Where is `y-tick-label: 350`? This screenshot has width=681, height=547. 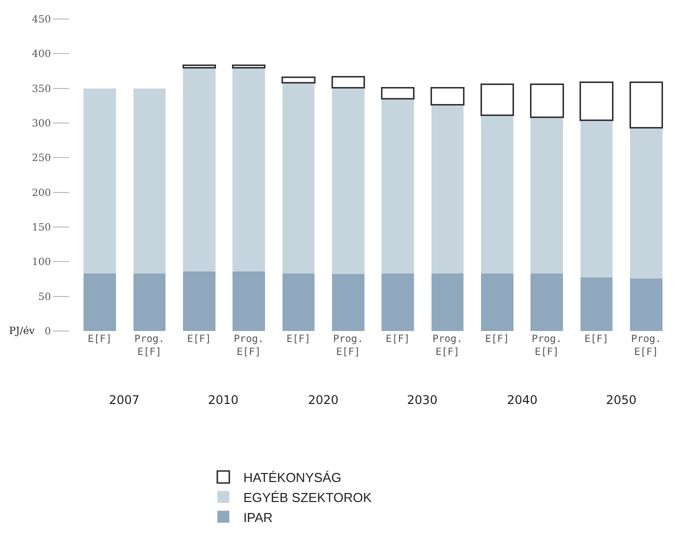
y-tick-label: 350 is located at coordinates (41, 89).